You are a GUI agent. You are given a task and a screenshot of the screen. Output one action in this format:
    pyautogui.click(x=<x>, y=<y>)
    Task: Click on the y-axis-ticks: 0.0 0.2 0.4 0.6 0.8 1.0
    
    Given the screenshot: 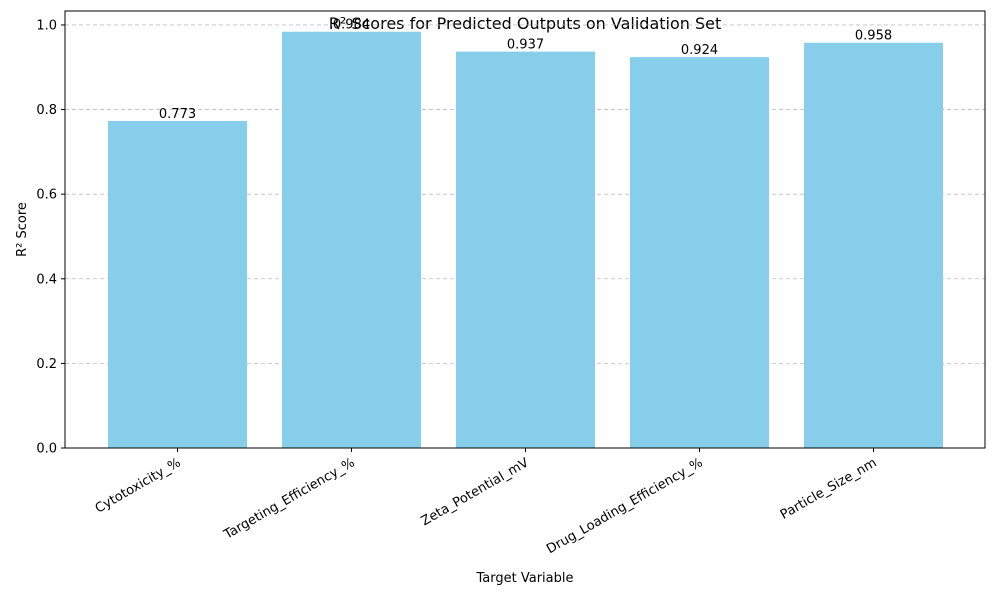 What is the action you would take?
    pyautogui.click(x=50, y=237)
    